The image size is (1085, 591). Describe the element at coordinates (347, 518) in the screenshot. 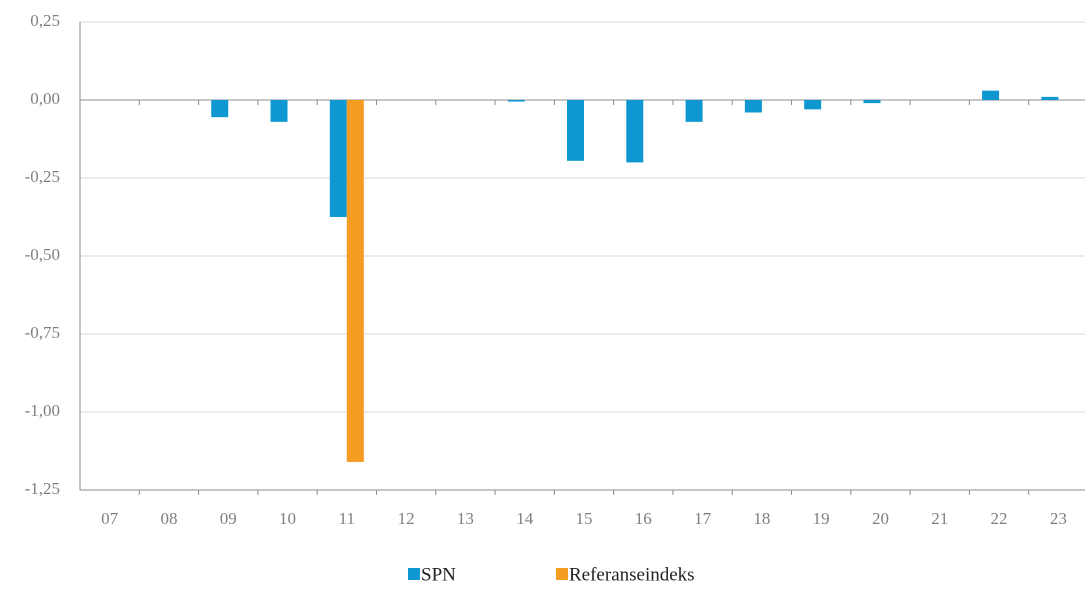

I see `x-tick-label: 11` at that location.